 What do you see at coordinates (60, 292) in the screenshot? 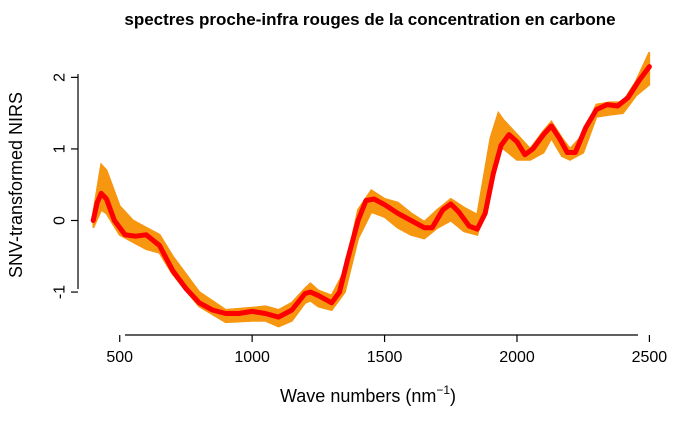
I see `y-tick-label: -1` at bounding box center [60, 292].